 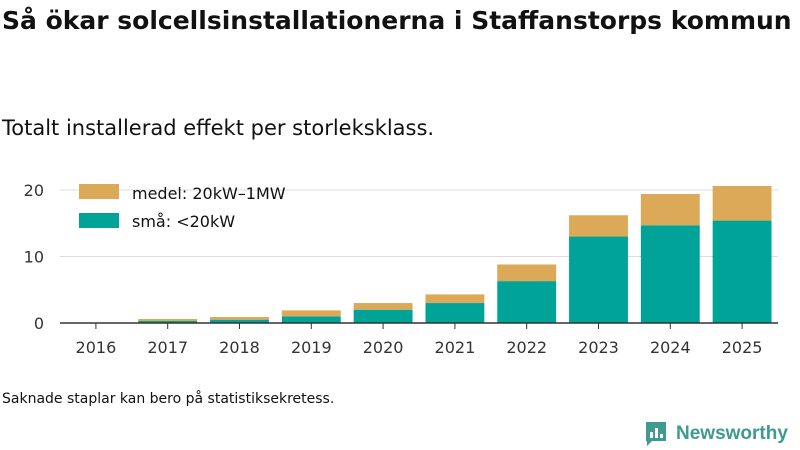 I want to click on bar-medel-2017, so click(x=168, y=320).